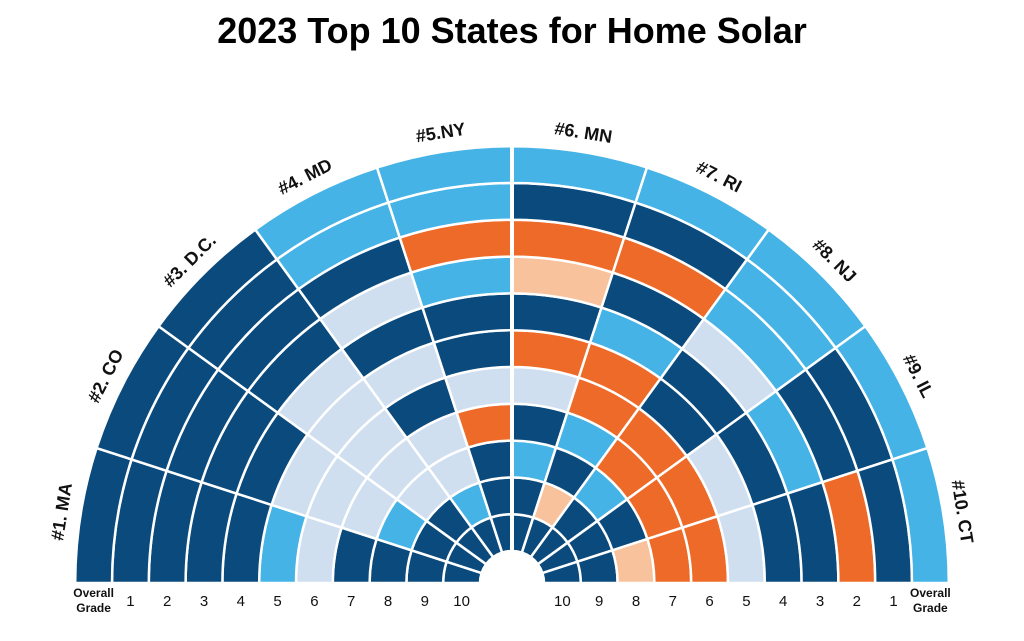 The height and width of the screenshot is (641, 1024). What do you see at coordinates (920, 515) in the screenshot?
I see `grade-cell` at bounding box center [920, 515].